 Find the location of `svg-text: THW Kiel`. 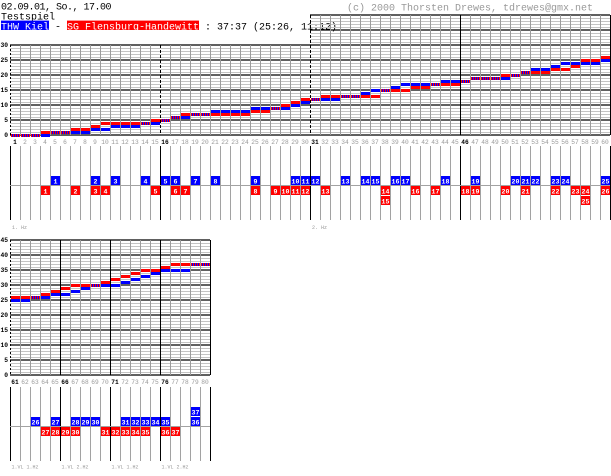

svg-text: THW Kiel is located at coordinates (25, 27).